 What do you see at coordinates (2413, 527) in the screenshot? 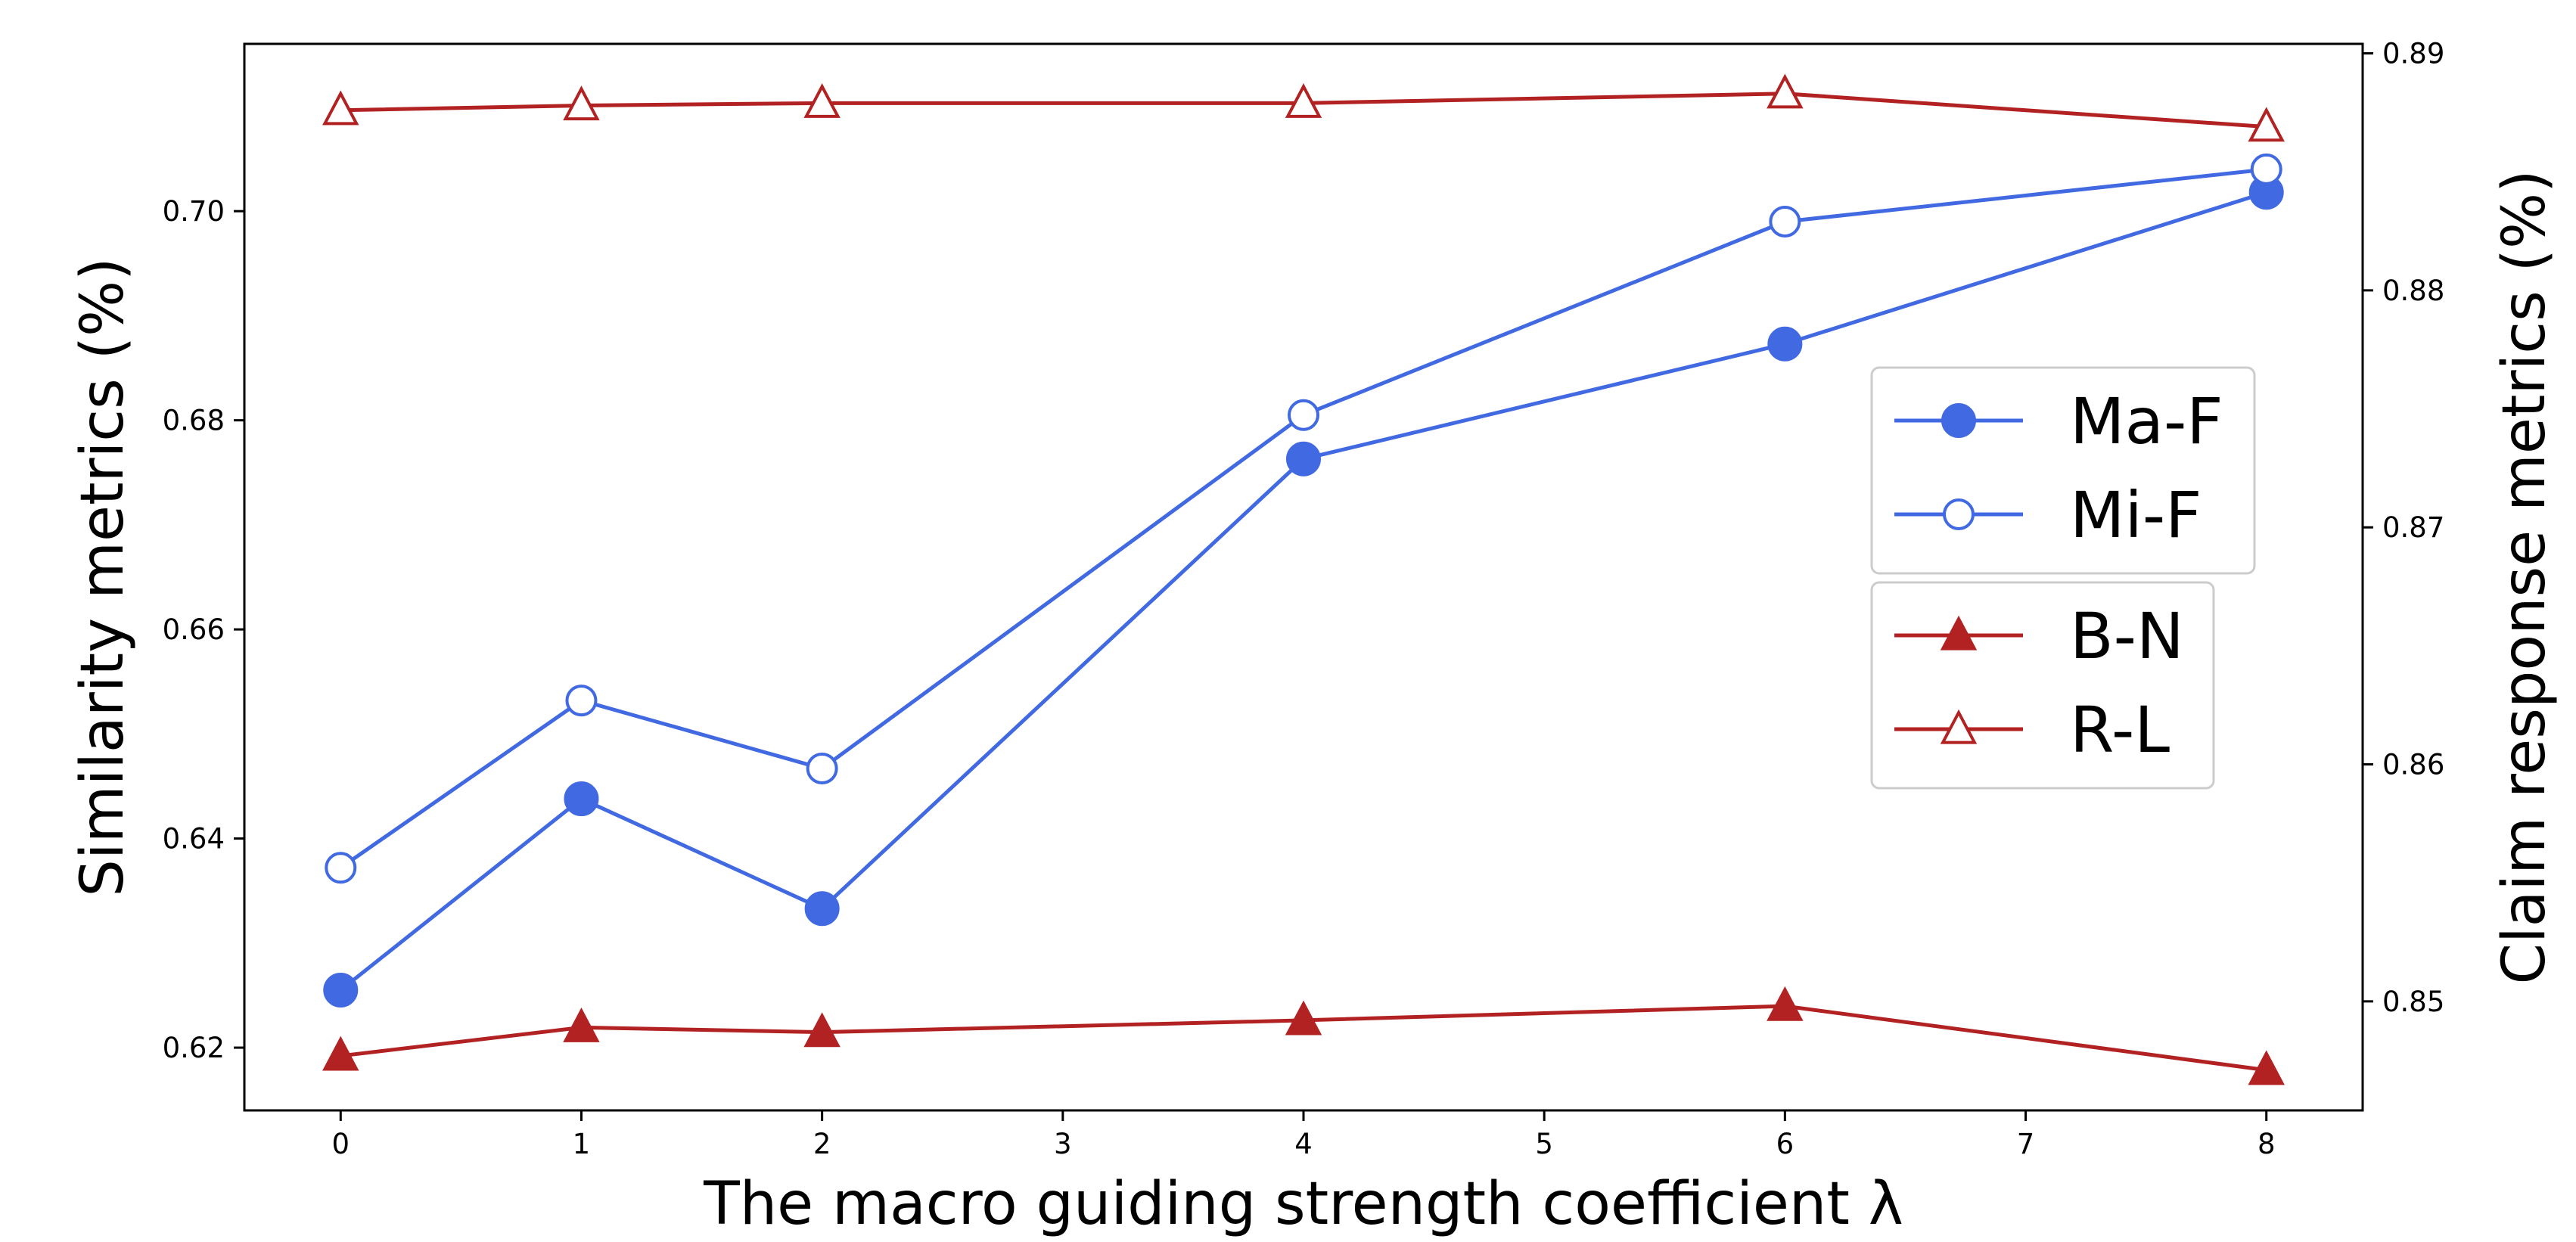
I see `right-y-tick-label: 0.87` at bounding box center [2413, 527].